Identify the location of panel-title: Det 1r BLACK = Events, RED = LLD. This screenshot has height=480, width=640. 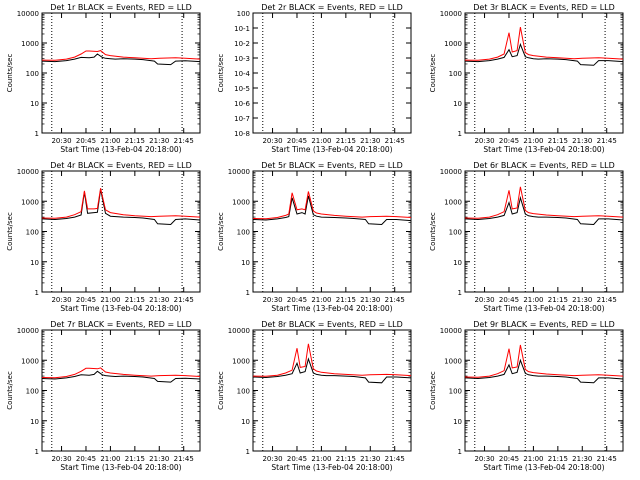
(121, 7).